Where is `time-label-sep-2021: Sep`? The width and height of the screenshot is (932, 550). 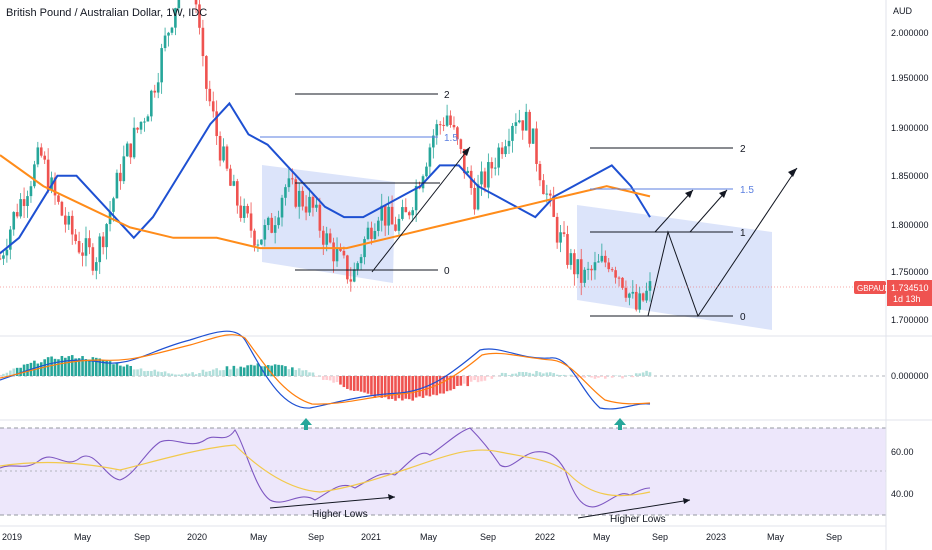 time-label-sep-2021: Sep is located at coordinates (488, 537).